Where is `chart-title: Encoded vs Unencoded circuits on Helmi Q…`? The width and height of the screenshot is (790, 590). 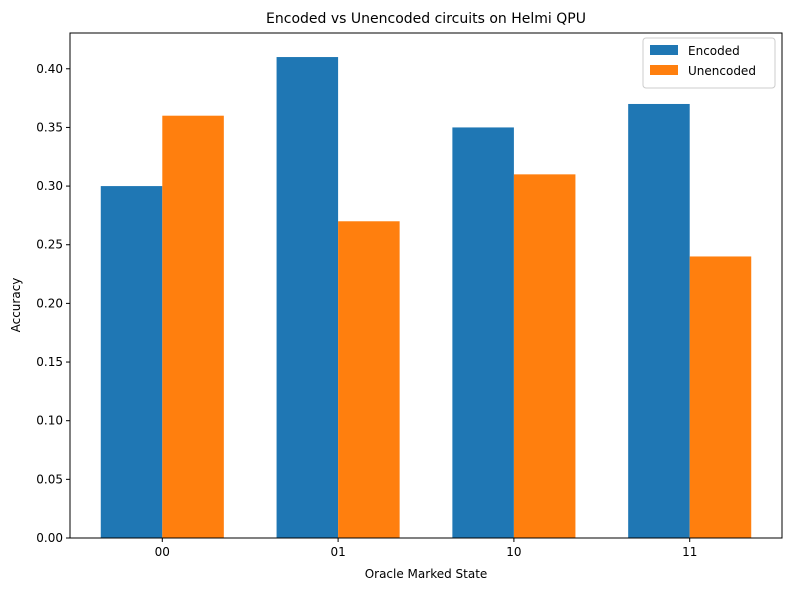 chart-title: Encoded vs Unencoded circuits on Helmi Q… is located at coordinates (426, 19).